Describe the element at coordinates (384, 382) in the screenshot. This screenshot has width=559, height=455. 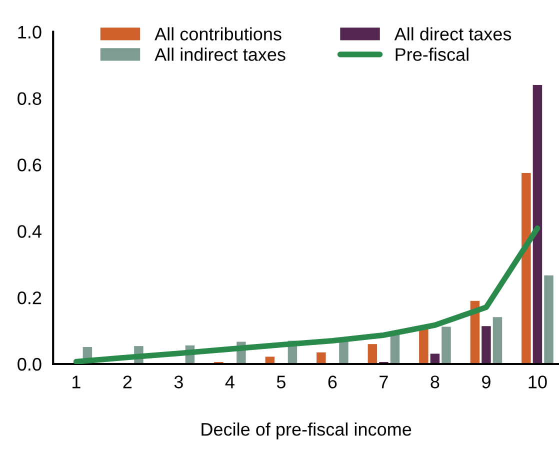
I see `x-tick-label: 7` at that location.